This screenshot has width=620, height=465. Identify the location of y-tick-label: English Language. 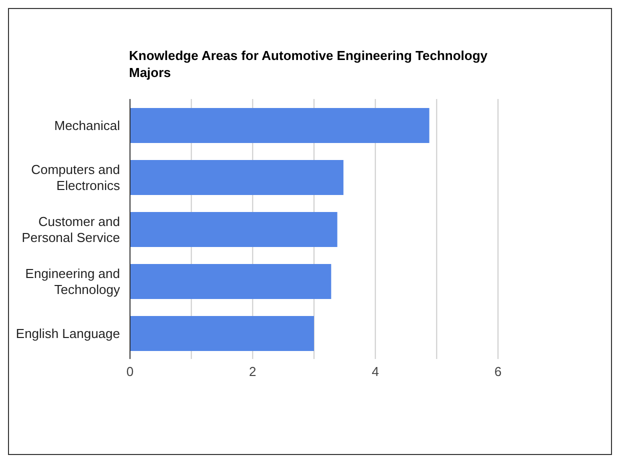
(68, 333).